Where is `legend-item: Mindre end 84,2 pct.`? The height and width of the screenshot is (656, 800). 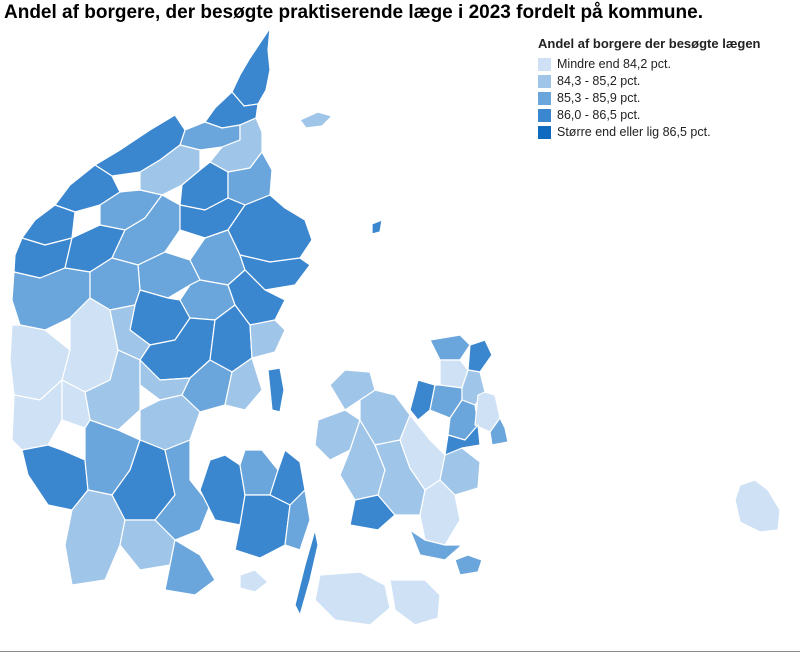
legend-item: Mindre end 84,2 pct. is located at coordinates (663, 64).